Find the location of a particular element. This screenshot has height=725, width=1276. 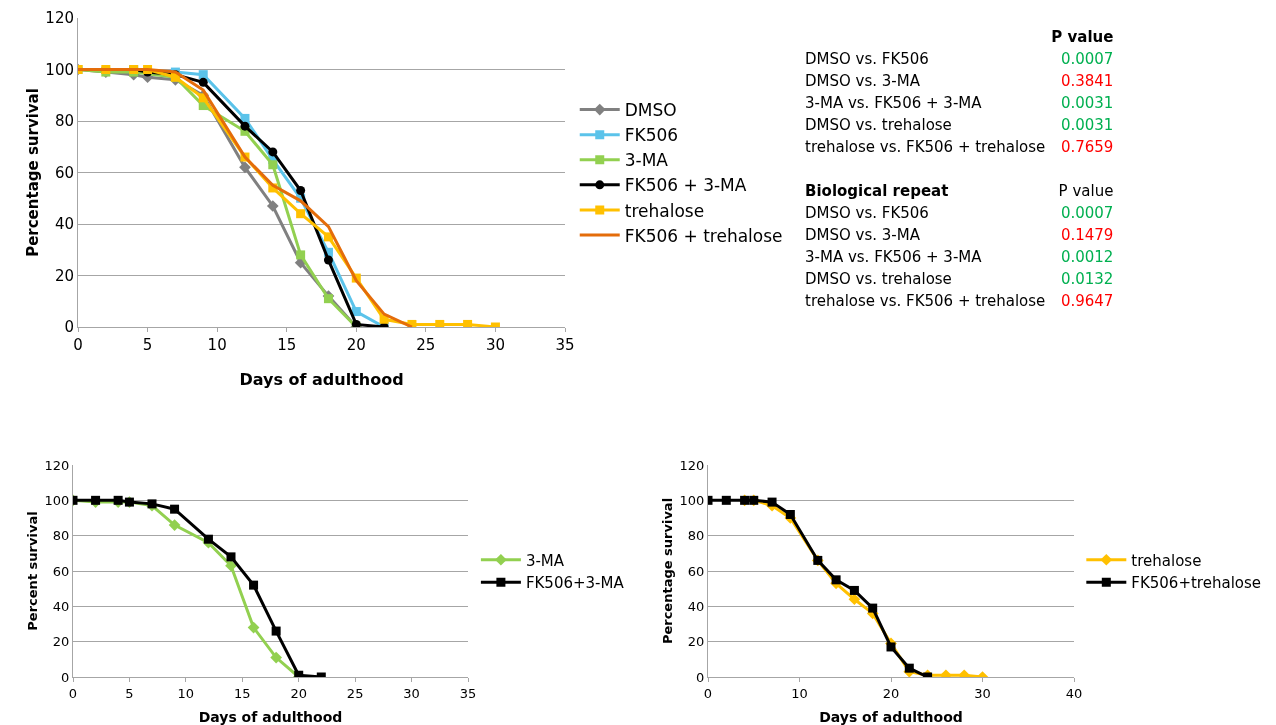

text: 0.1479 is located at coordinates (1086, 235).